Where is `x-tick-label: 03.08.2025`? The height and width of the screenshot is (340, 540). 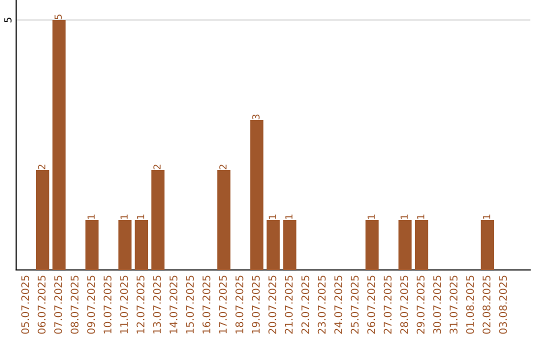
x-tick-label: 03.08.2025 is located at coordinates (503, 305).